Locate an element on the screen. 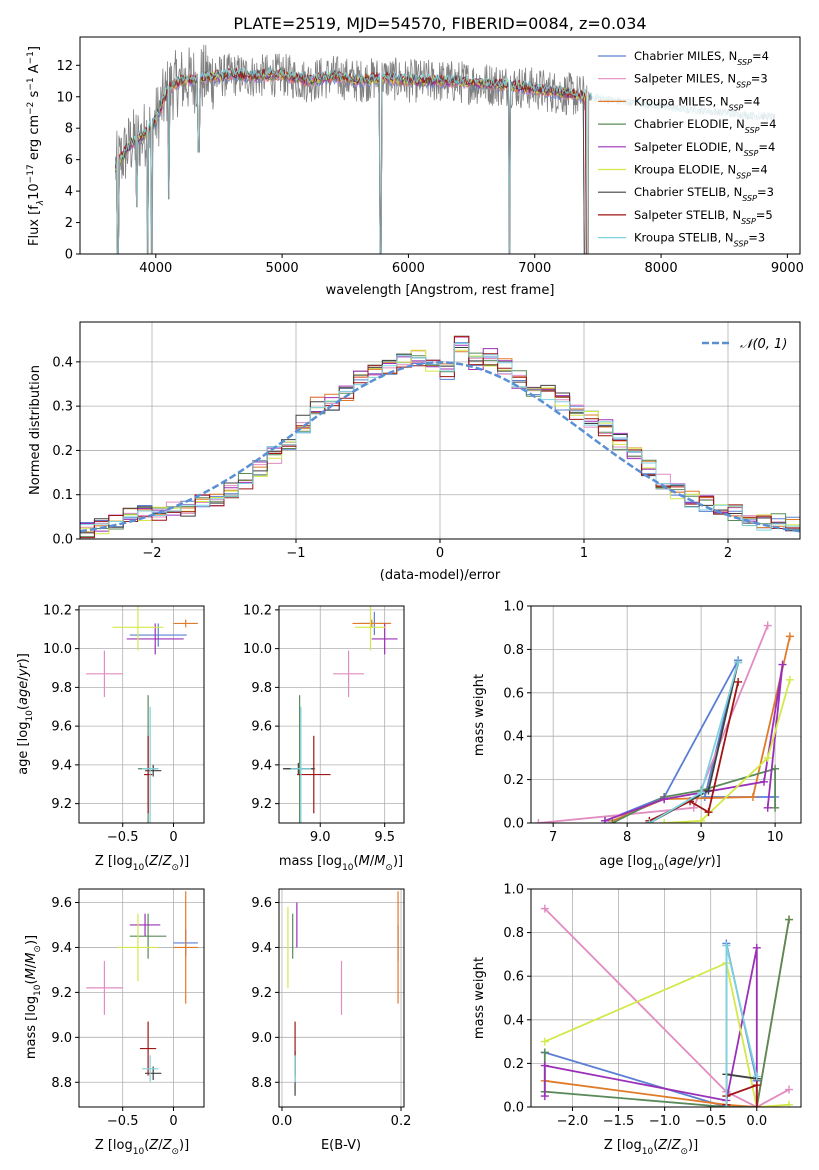  y-tick-label: 0 is located at coordinates (69, 255).